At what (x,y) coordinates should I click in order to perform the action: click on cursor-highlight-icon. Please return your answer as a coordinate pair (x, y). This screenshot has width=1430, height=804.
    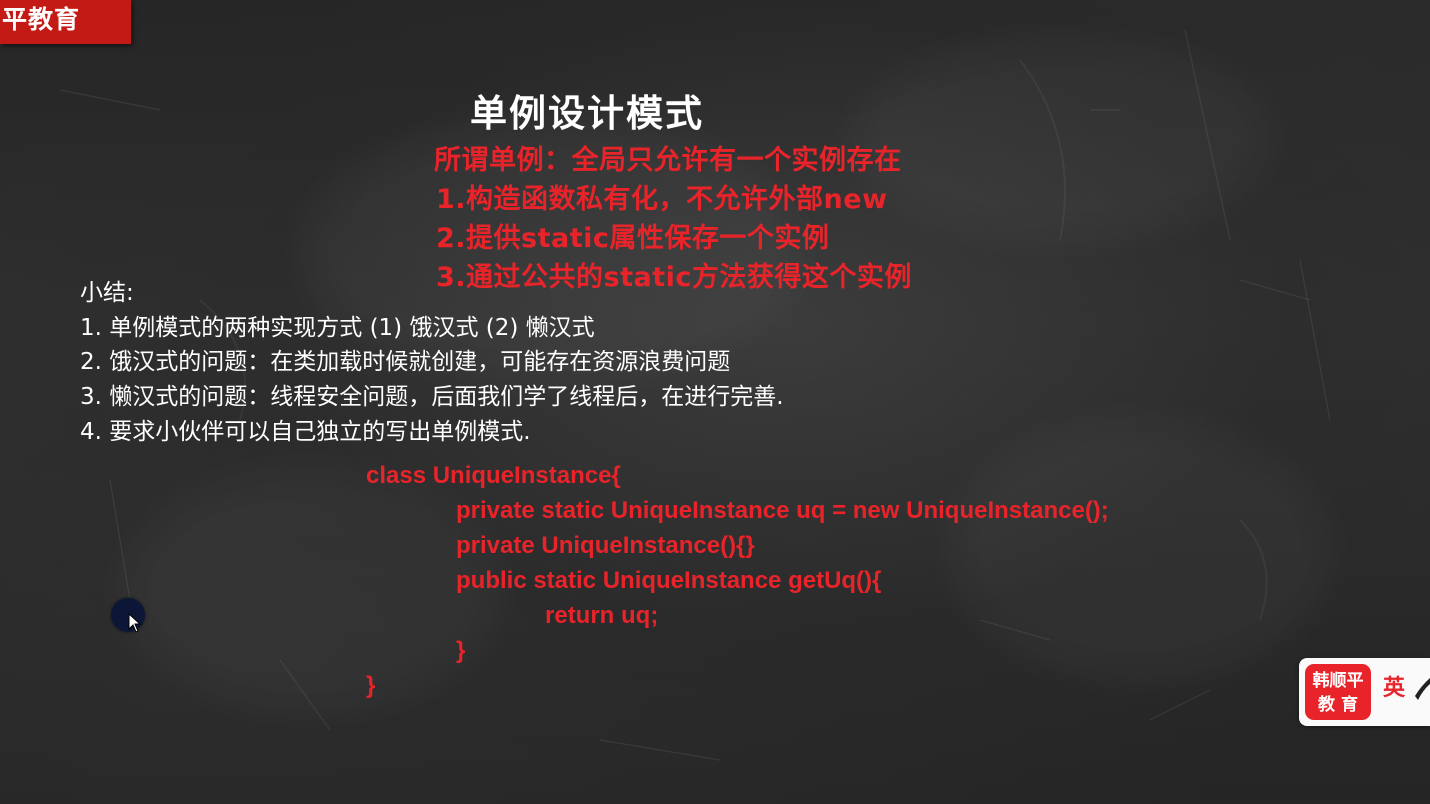
    Looking at the image, I should click on (128, 615).